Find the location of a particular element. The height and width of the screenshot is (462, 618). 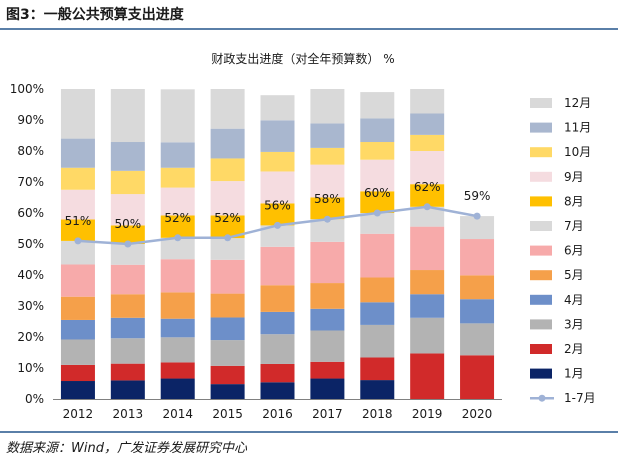

figure-title: 图3：一般公共预算支出进度 is located at coordinates (95, 15).